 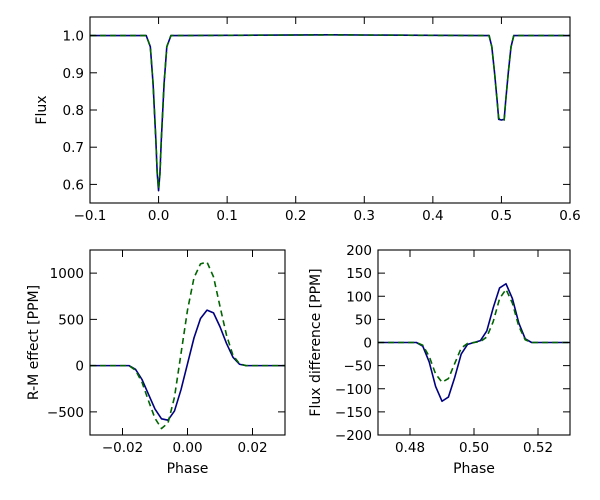 What do you see at coordinates (295, 216) in the screenshot?
I see `x-tick-label: 0.2` at bounding box center [295, 216].